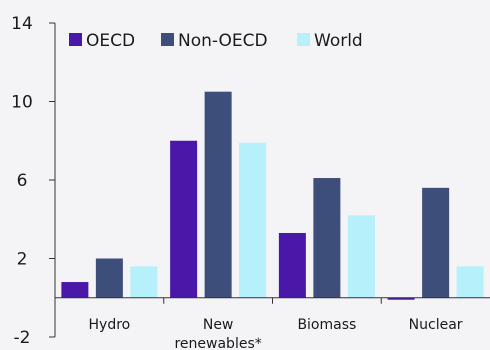 The image size is (490, 350). I want to click on legend-label: Non-OECD, so click(223, 41).